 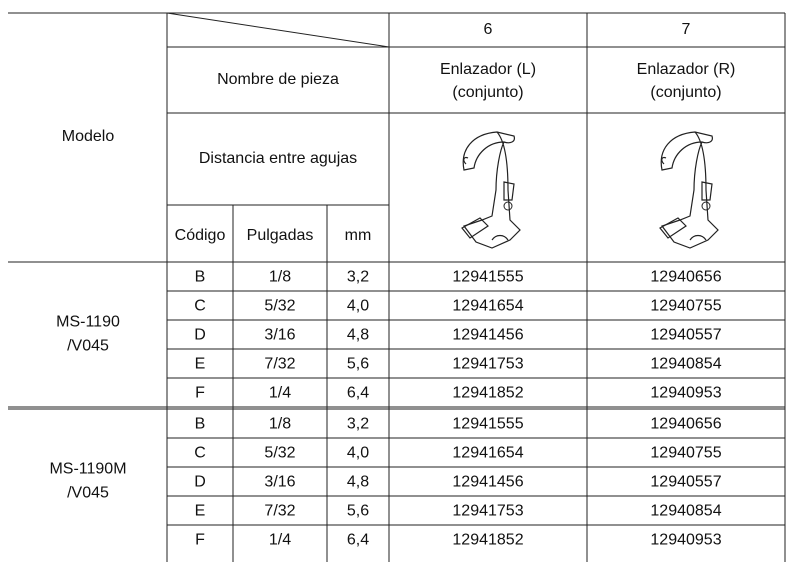 I want to click on cell-text: 6, so click(x=488, y=29).